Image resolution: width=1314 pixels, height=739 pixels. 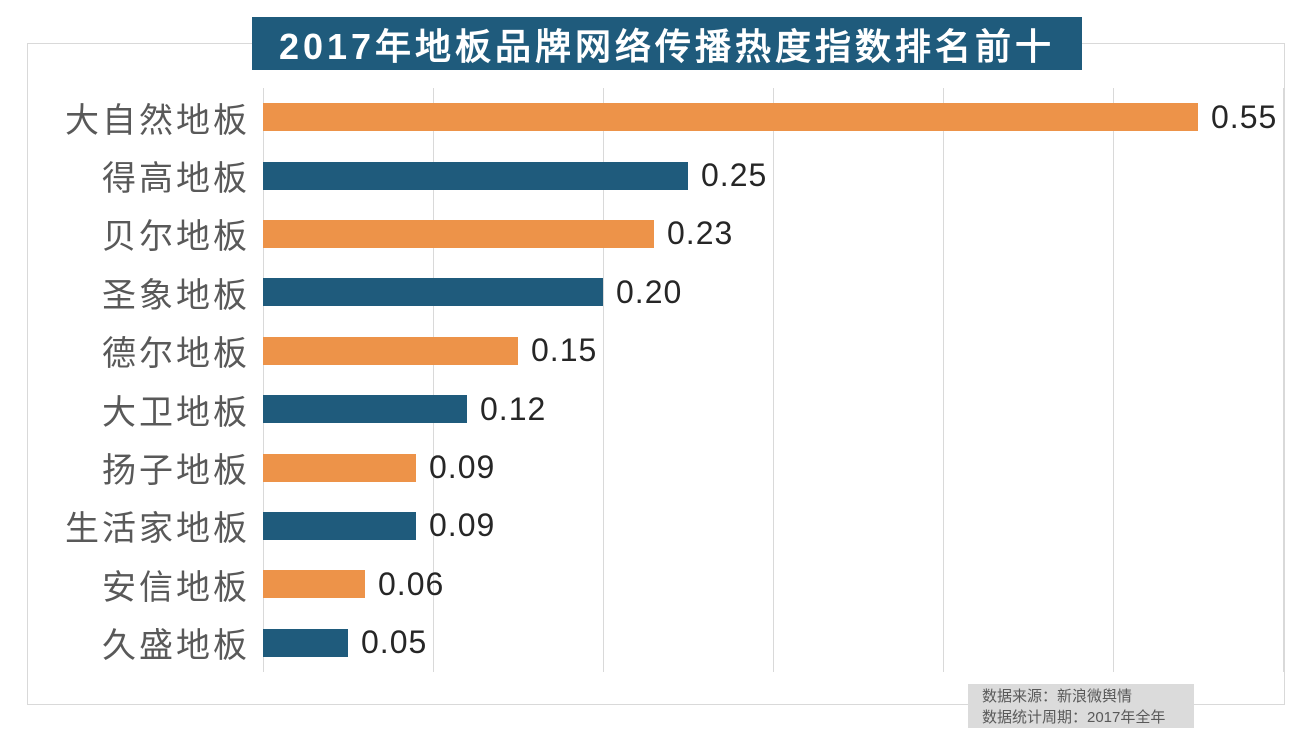 What do you see at coordinates (176, 471) in the screenshot?
I see `category-label: 扬子地板` at bounding box center [176, 471].